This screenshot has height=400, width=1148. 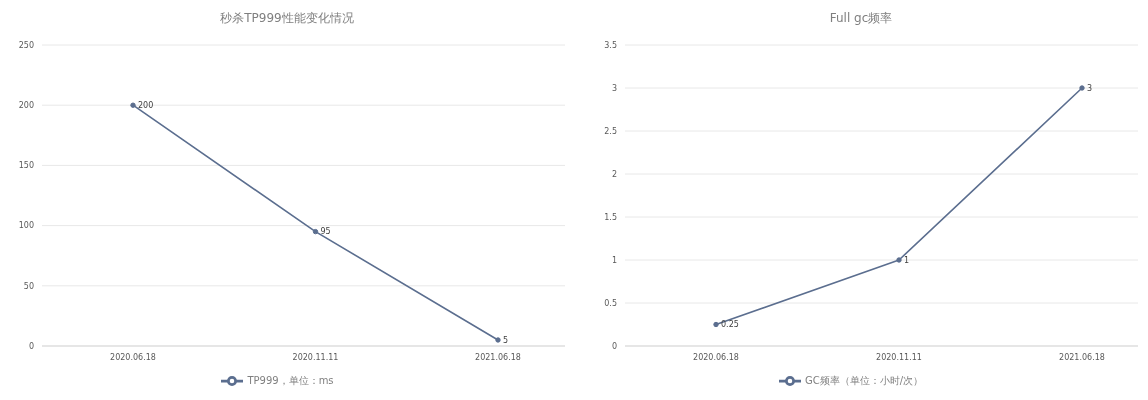 I want to click on y-tick-label: 100, so click(x=26, y=226).